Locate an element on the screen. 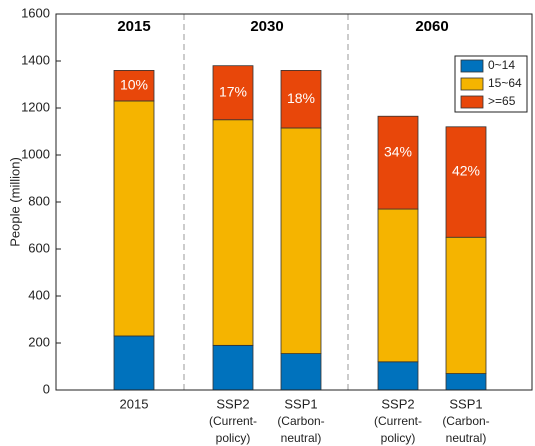 This screenshot has width=535, height=446. y-tick-label: 0 is located at coordinates (46, 388).